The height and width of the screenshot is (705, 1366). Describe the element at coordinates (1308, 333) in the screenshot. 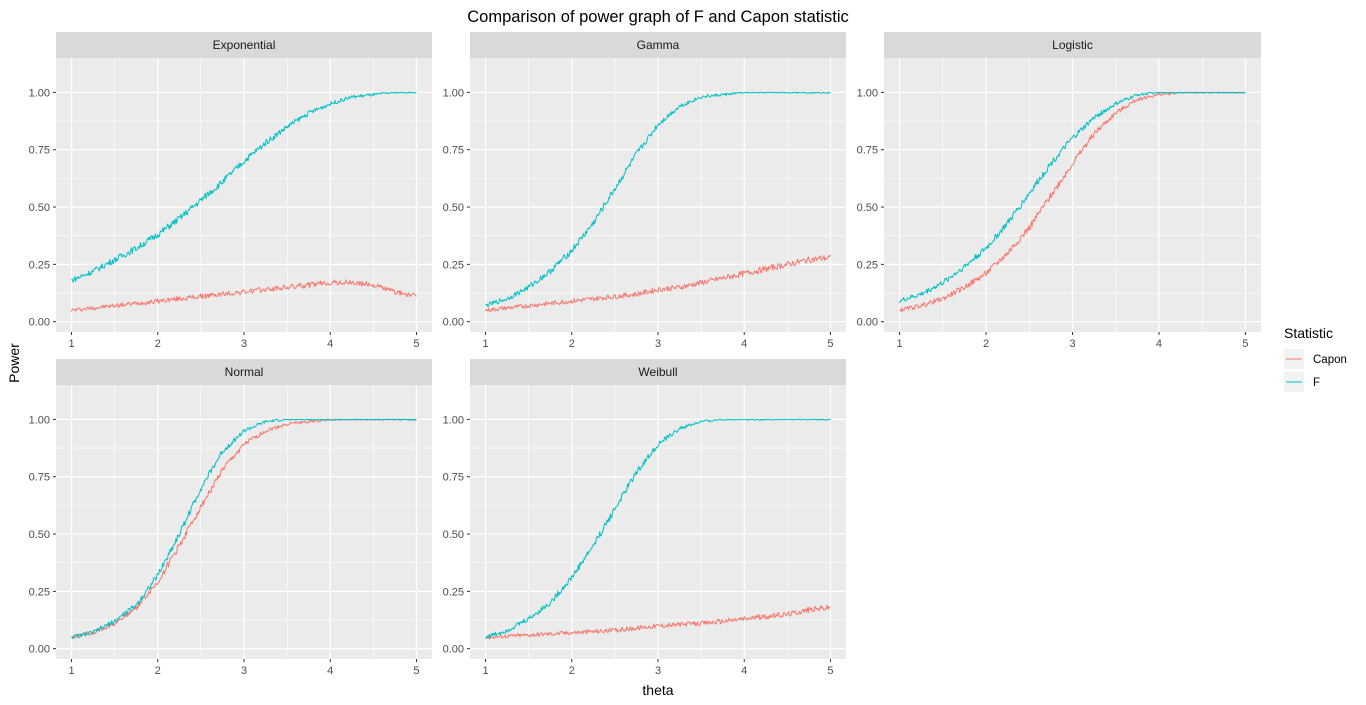

I see `legend-title: Statistic` at that location.